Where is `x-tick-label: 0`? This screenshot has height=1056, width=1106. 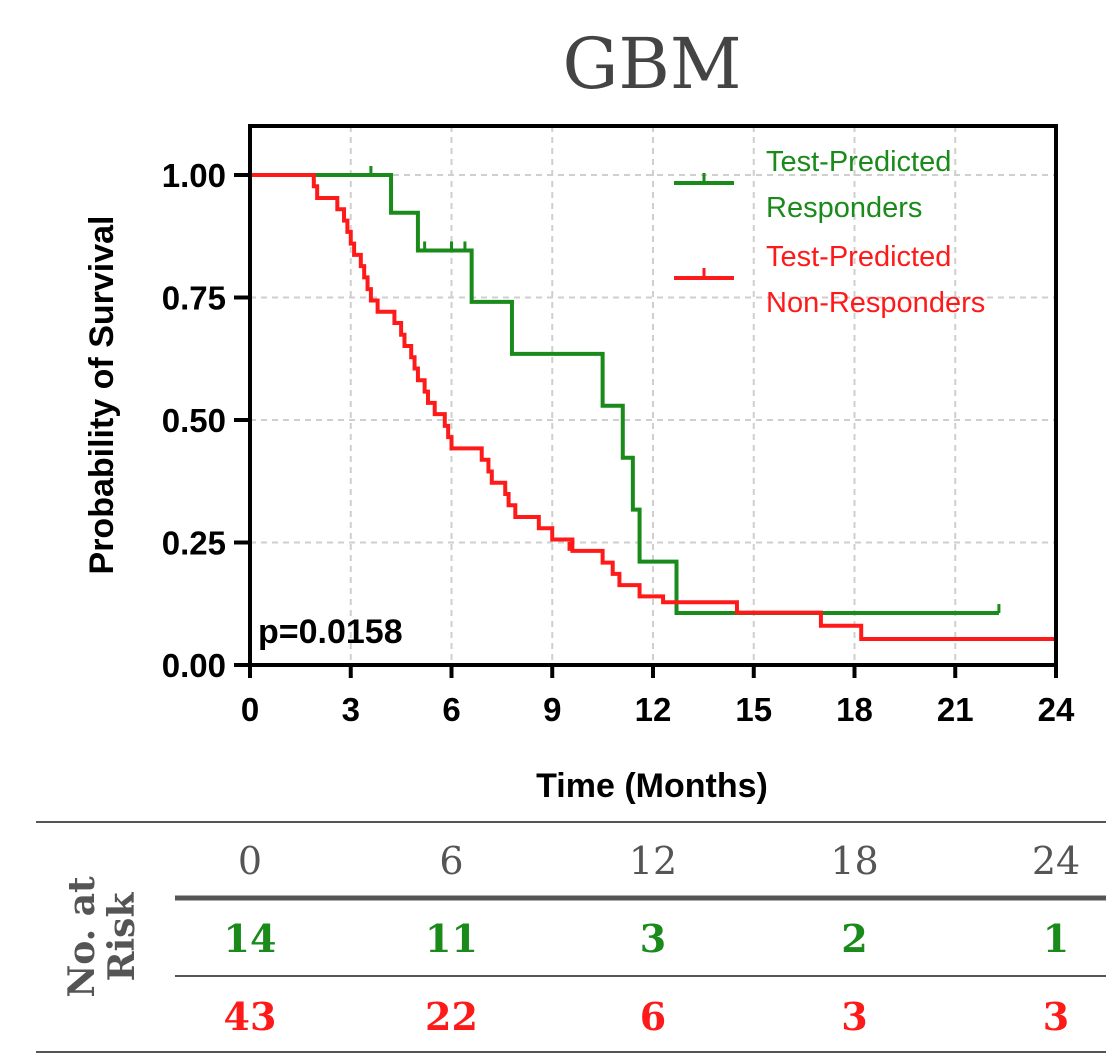
x-tick-label: 0 is located at coordinates (250, 709).